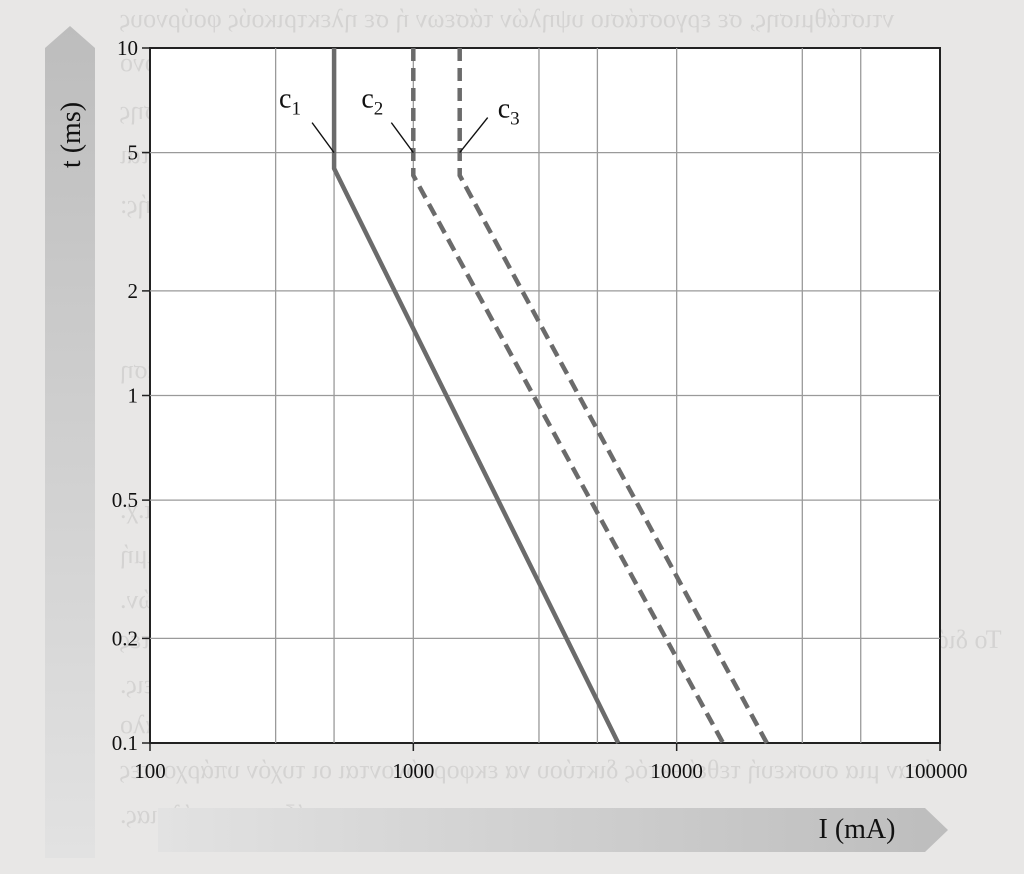  What do you see at coordinates (127, 48) in the screenshot?
I see `y-tick-label: 10` at bounding box center [127, 48].